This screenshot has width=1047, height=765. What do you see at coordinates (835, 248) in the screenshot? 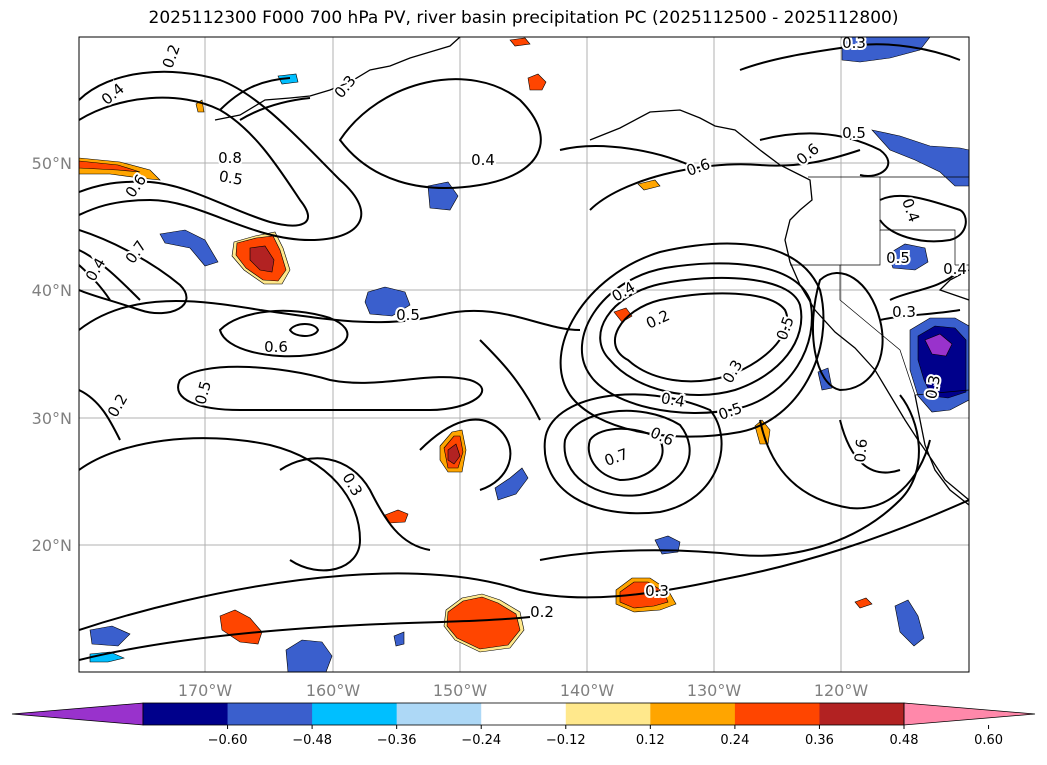
I see `border-or-ca` at bounding box center [835, 248].